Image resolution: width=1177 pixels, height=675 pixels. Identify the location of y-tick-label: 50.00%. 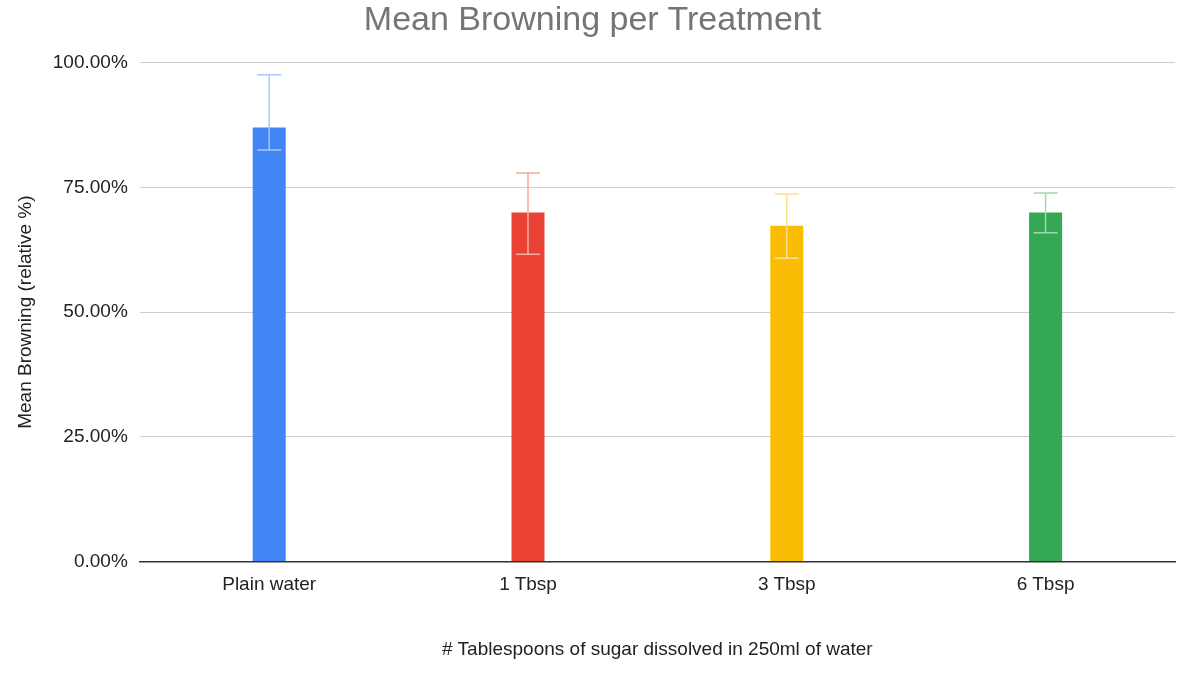
(95, 311).